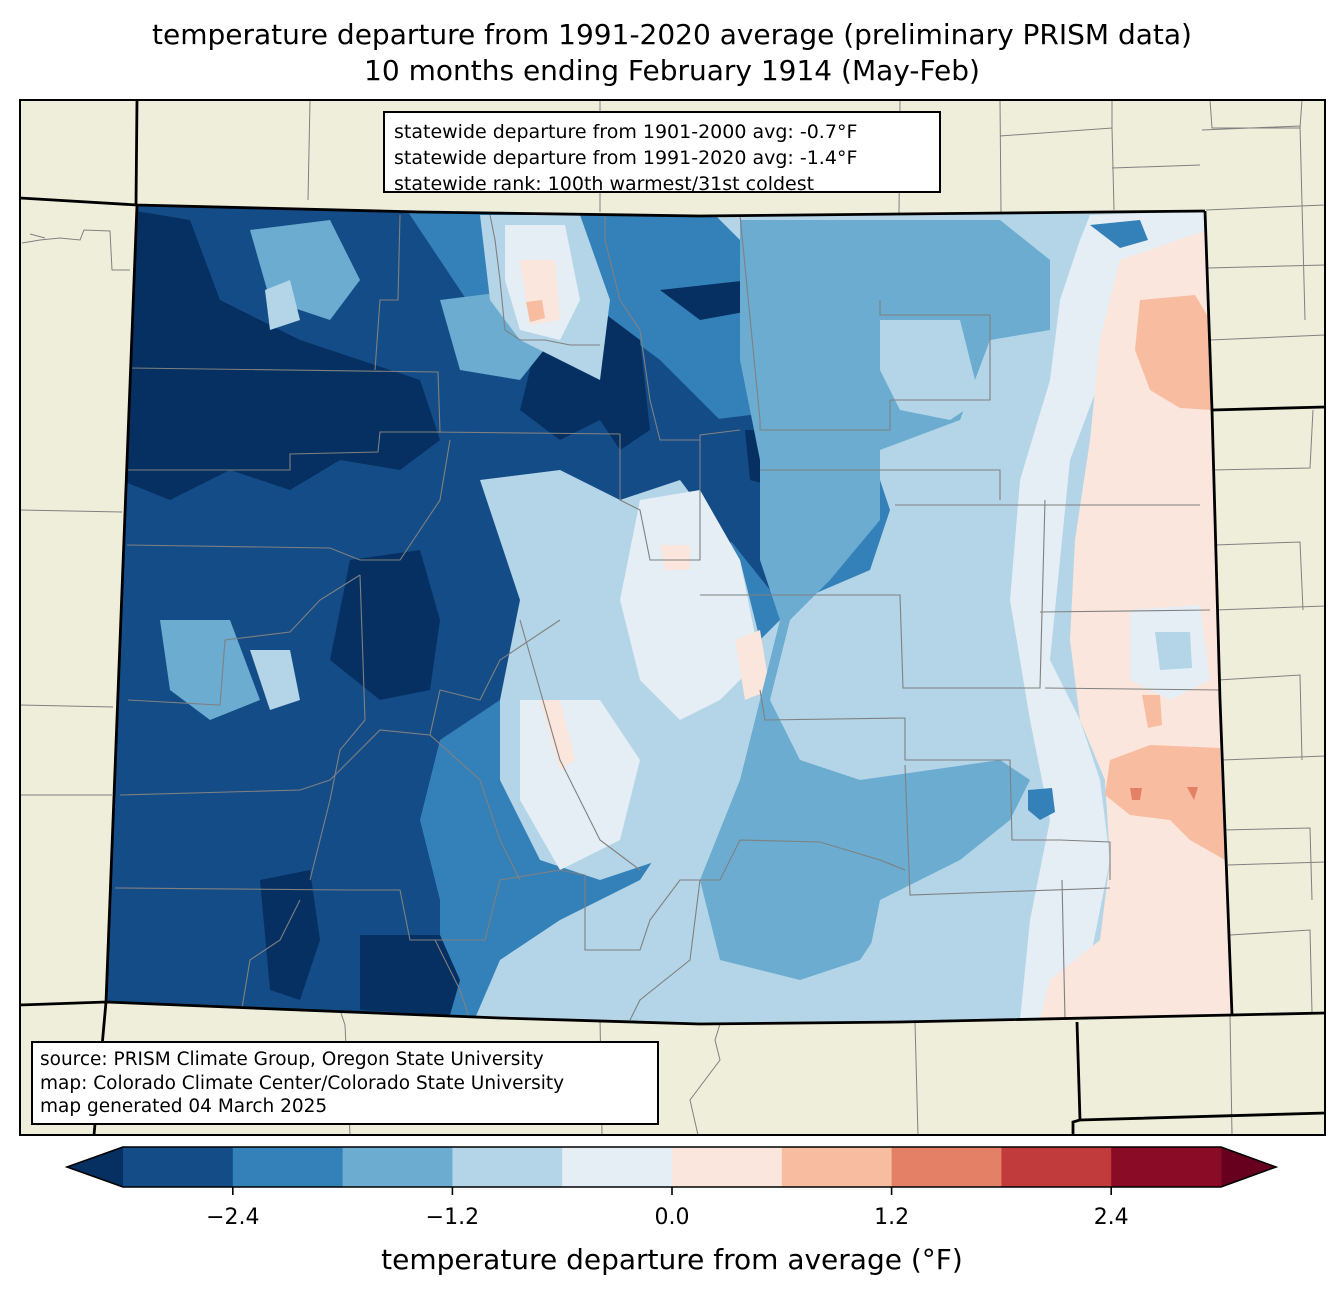 Image resolution: width=1344 pixels, height=1299 pixels. What do you see at coordinates (892, 1217) in the screenshot?
I see `colorbar-tick-label: 1.2` at bounding box center [892, 1217].